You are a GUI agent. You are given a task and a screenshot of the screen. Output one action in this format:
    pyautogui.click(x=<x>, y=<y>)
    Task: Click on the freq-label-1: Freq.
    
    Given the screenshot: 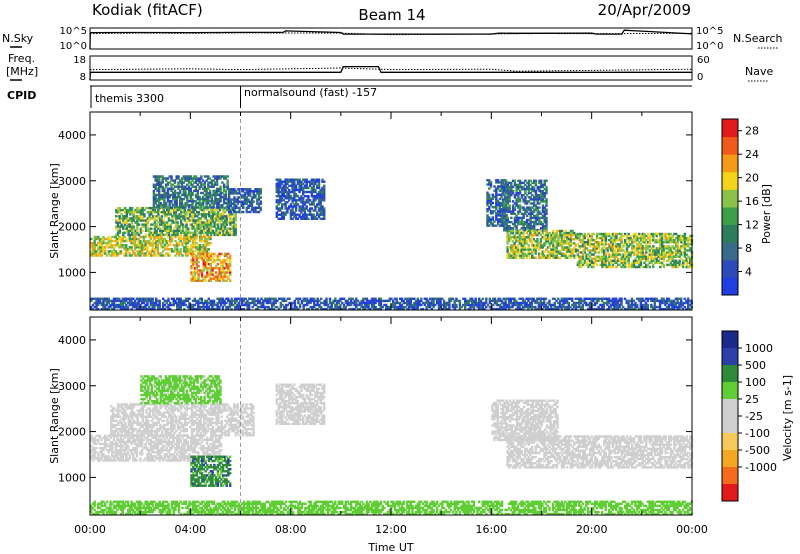 What is the action you would take?
    pyautogui.click(x=21, y=58)
    